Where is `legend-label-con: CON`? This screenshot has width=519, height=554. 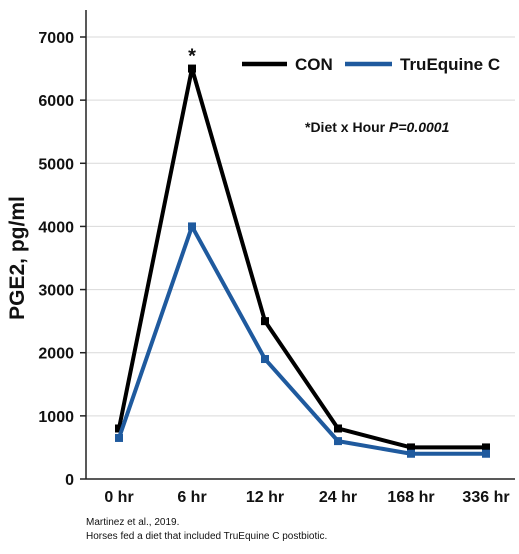
legend-label-con: CON is located at coordinates (314, 64).